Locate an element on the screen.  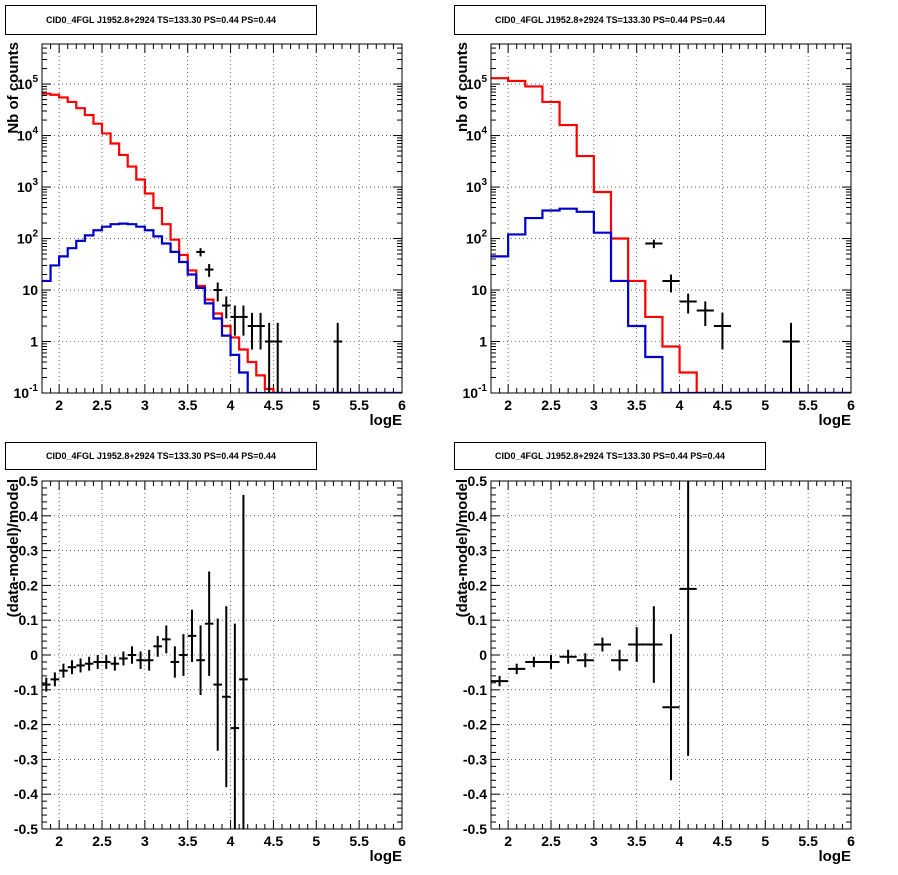
y-tick-label: 0.3 is located at coordinates (29, 551).